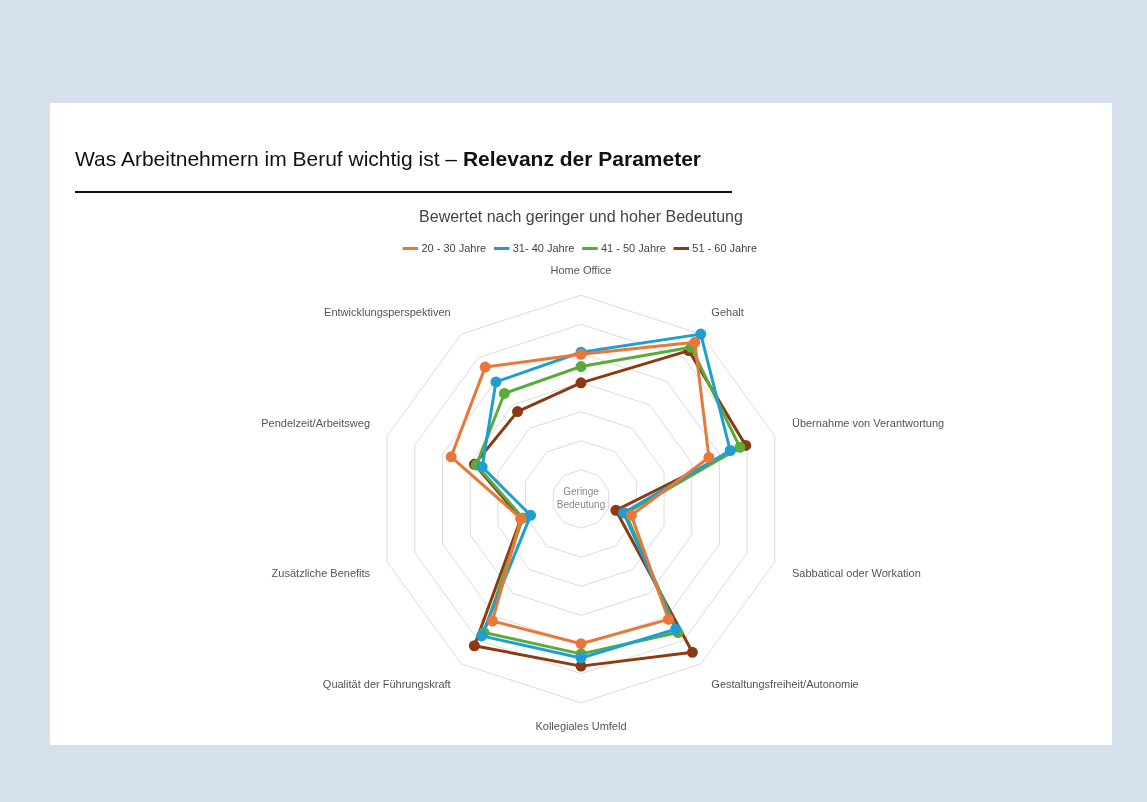 This screenshot has height=802, width=1147. I want to click on spoke-label: Qualität der Führungskraft, so click(386, 684).